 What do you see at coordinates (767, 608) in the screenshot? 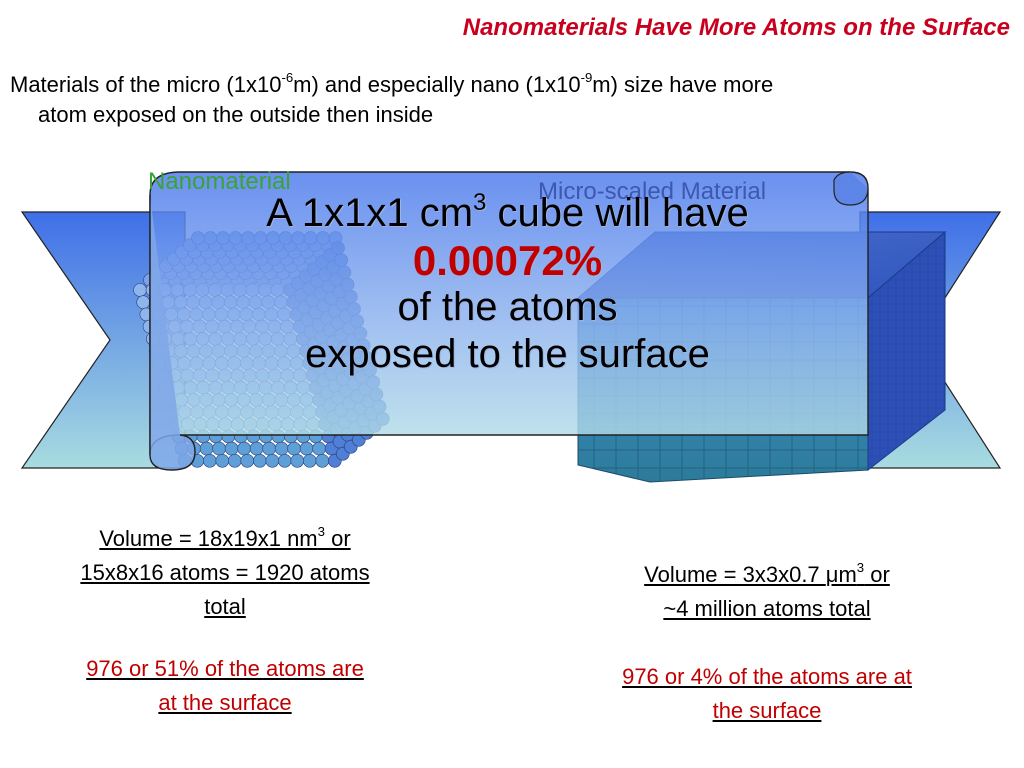
I see `micro-atoms: ~4 million atoms total` at bounding box center [767, 608].